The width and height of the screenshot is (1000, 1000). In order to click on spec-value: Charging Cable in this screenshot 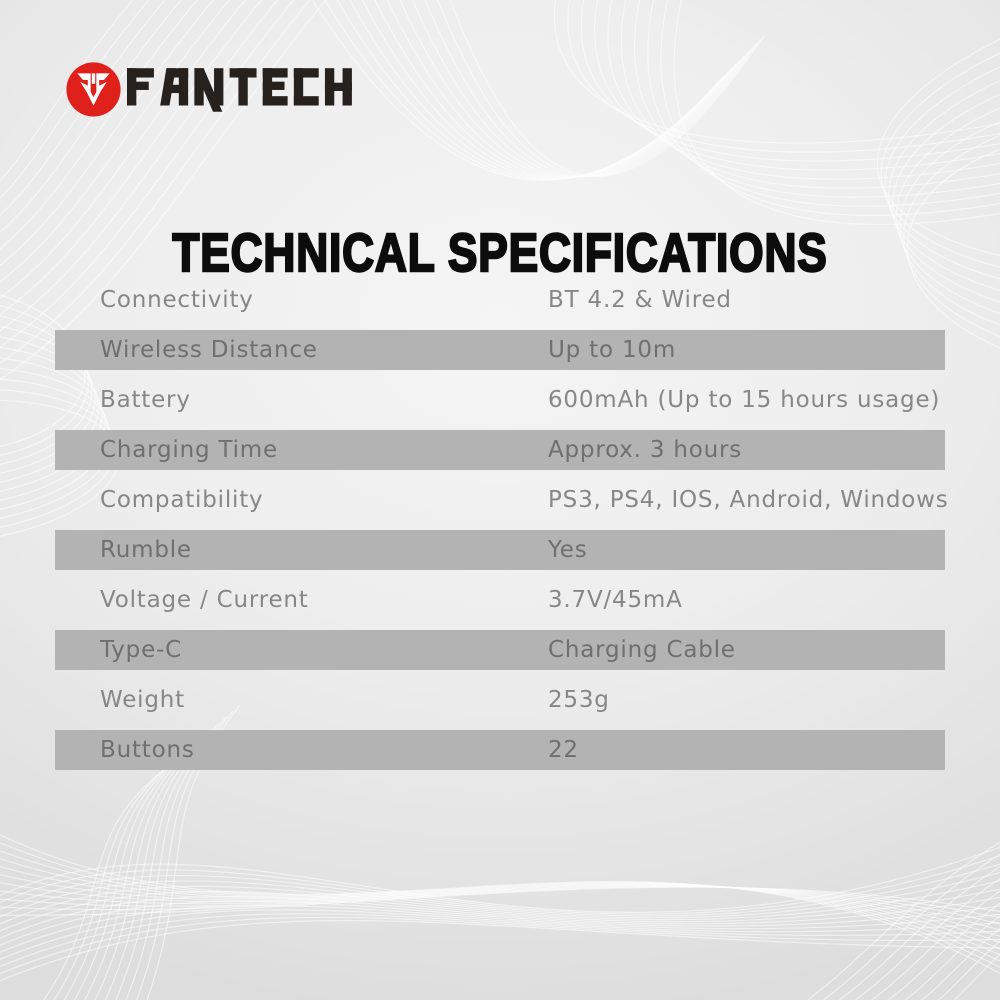, I will do `click(642, 650)`.